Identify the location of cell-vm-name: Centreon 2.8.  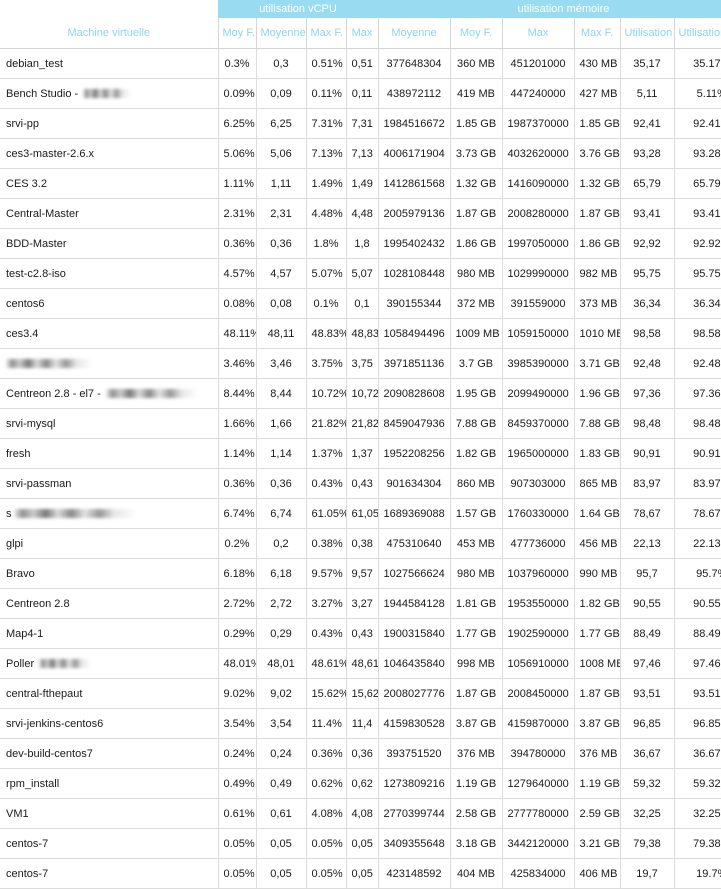
(109, 603).